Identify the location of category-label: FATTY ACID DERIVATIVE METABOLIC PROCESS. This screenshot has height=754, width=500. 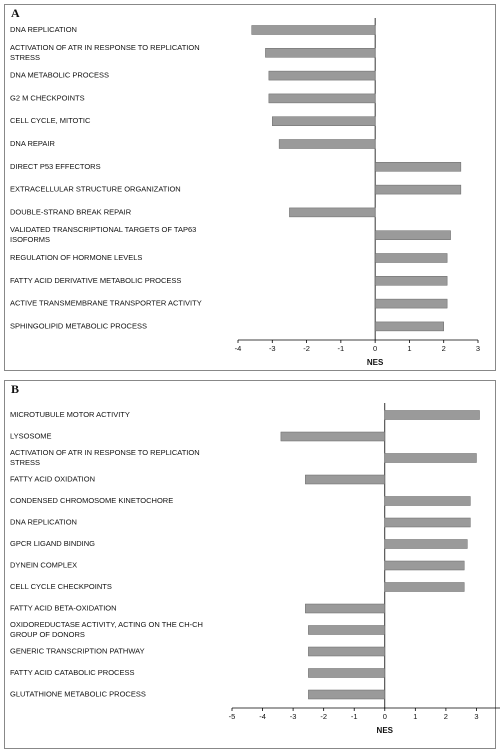
(95, 280).